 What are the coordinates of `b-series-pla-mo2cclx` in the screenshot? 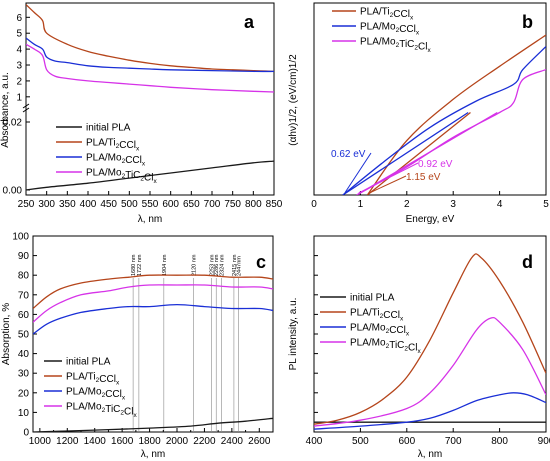 It's located at (444, 120).